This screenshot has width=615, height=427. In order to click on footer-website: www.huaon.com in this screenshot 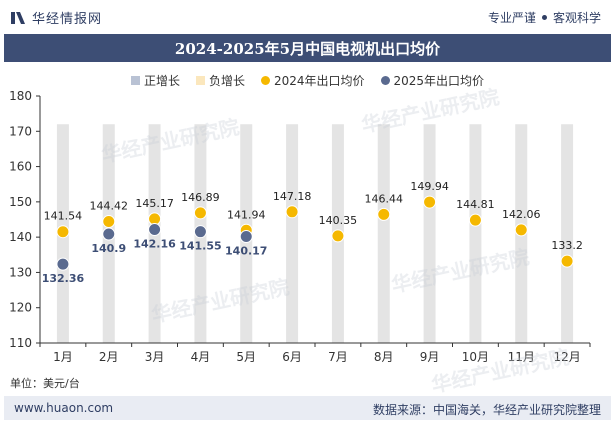, I will do `click(64, 408)`.